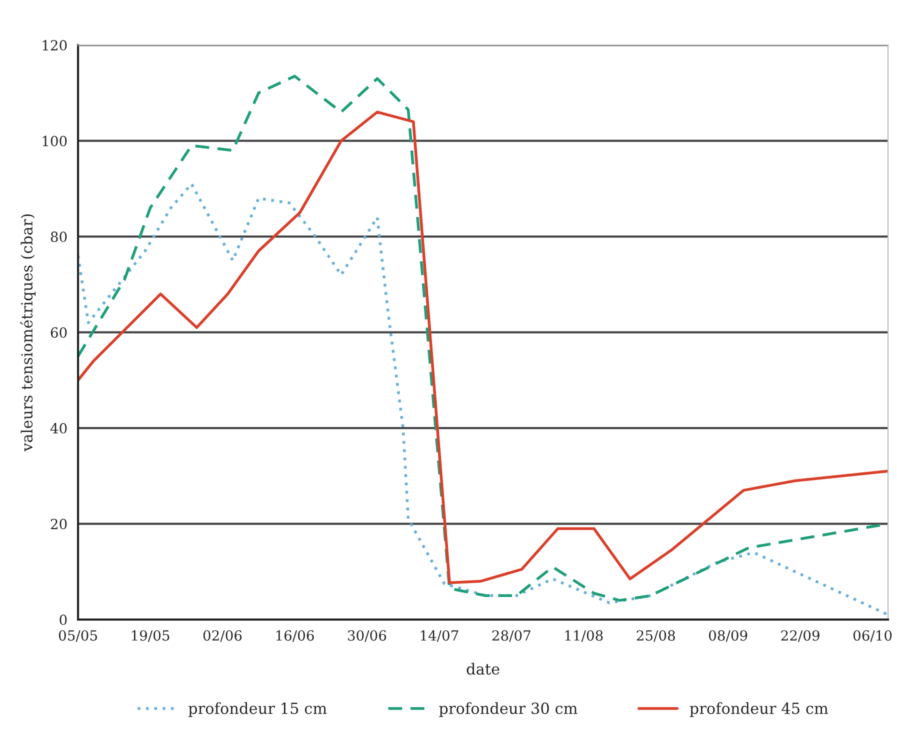 The height and width of the screenshot is (751, 897). Describe the element at coordinates (54, 45) in the screenshot. I see `y-tick-label: 120` at that location.